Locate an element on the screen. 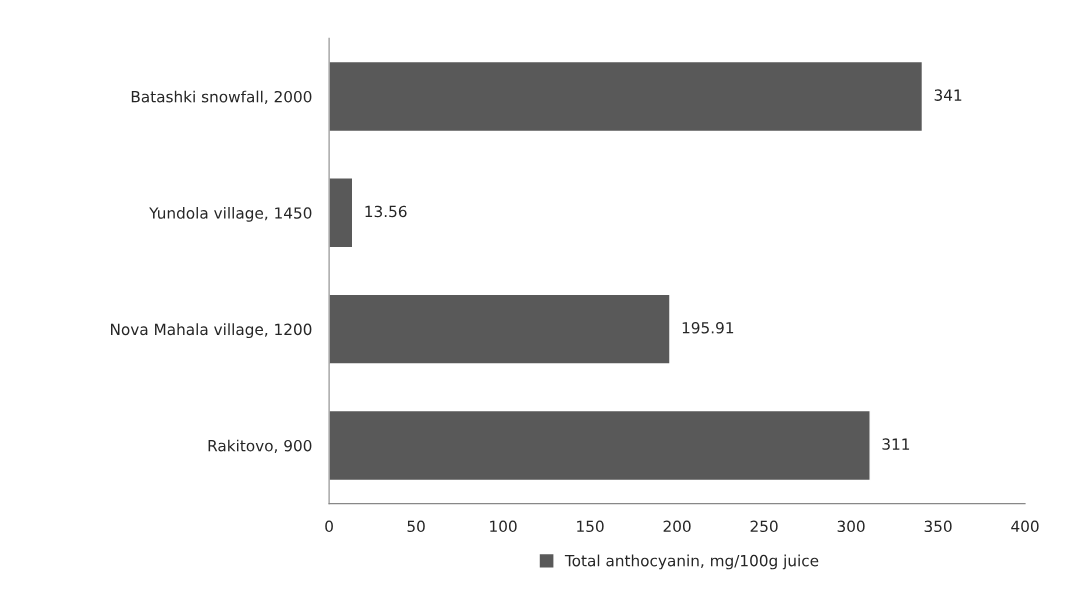 This screenshot has height=589, width=1079. data-label: 341 is located at coordinates (948, 95).